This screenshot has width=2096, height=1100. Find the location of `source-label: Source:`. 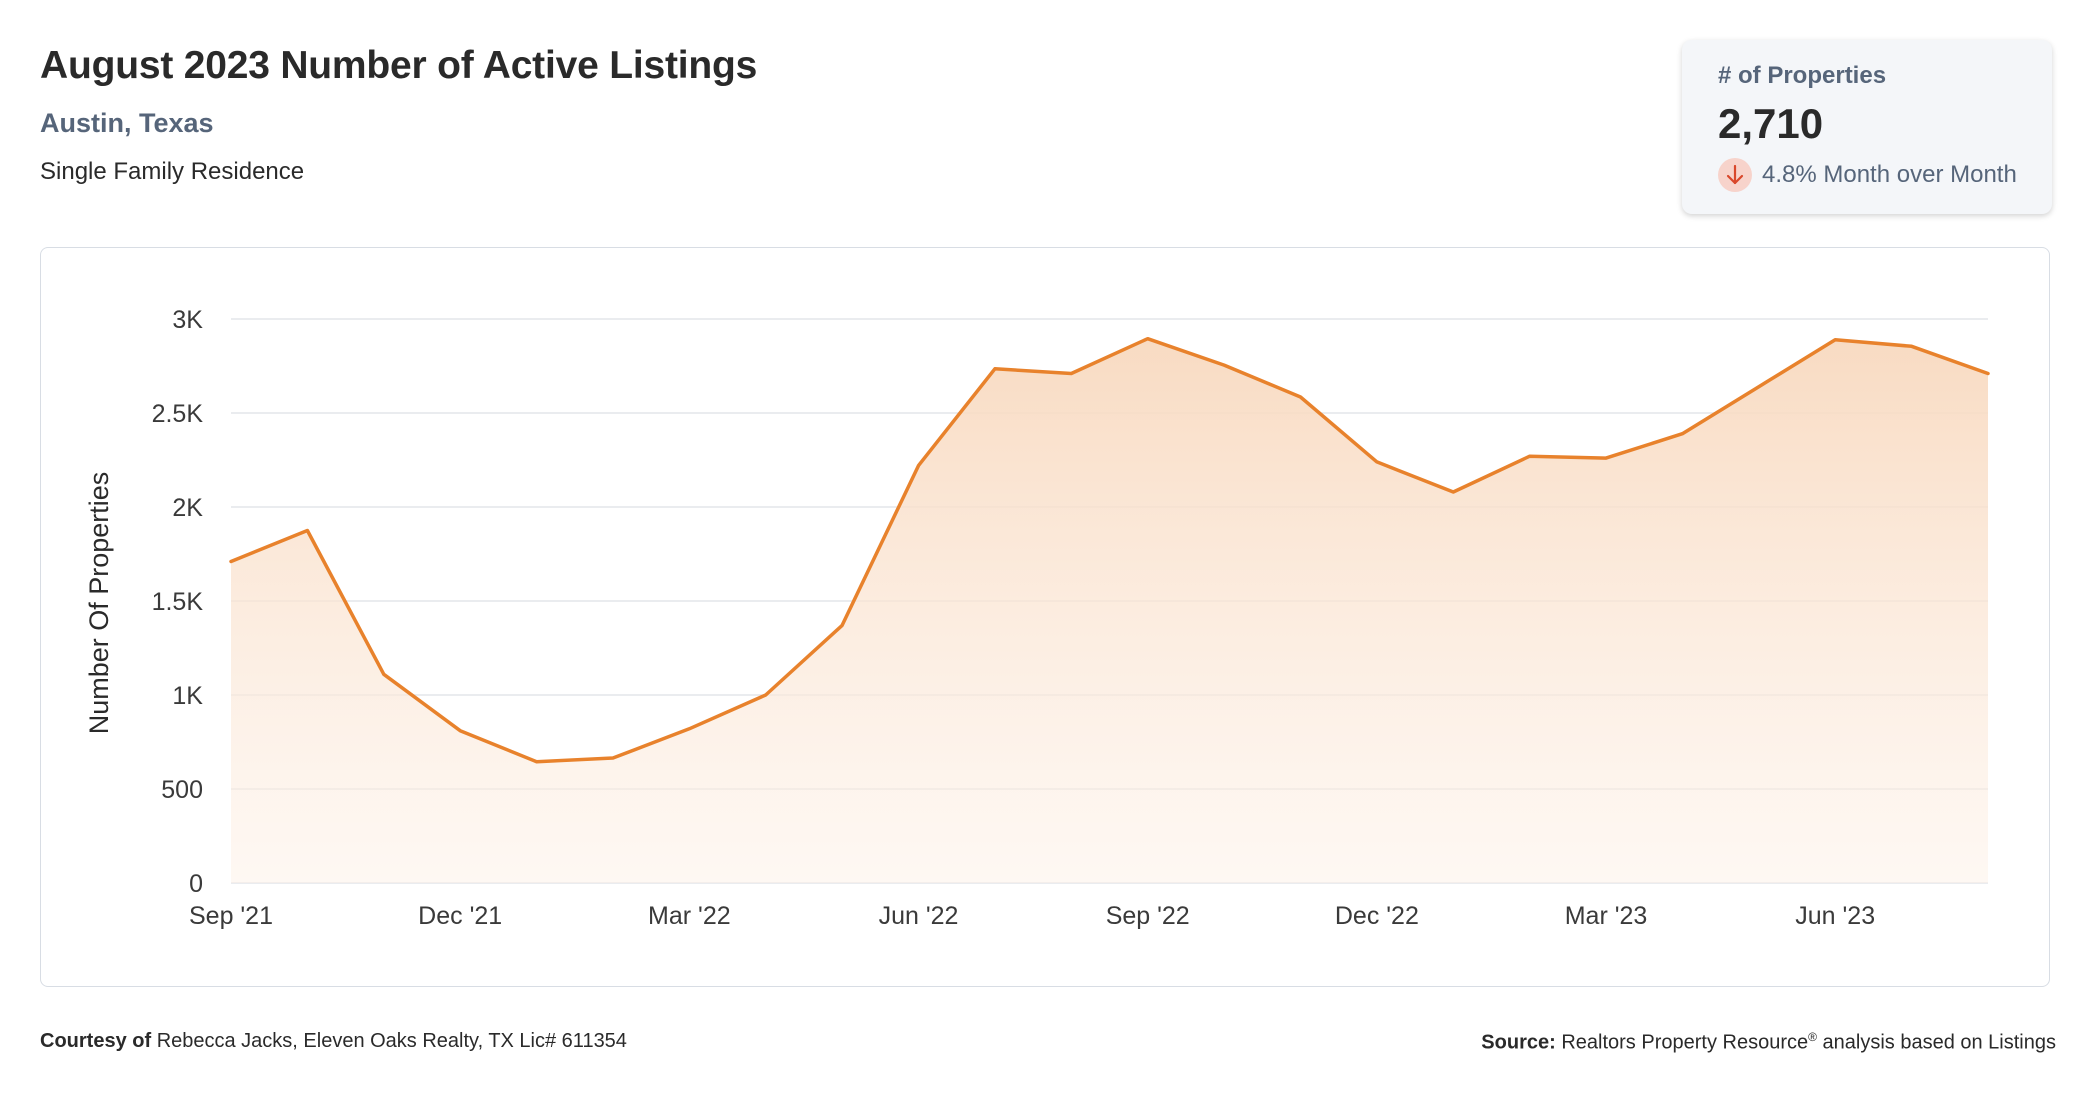

source-label: Source: is located at coordinates (1518, 1042).